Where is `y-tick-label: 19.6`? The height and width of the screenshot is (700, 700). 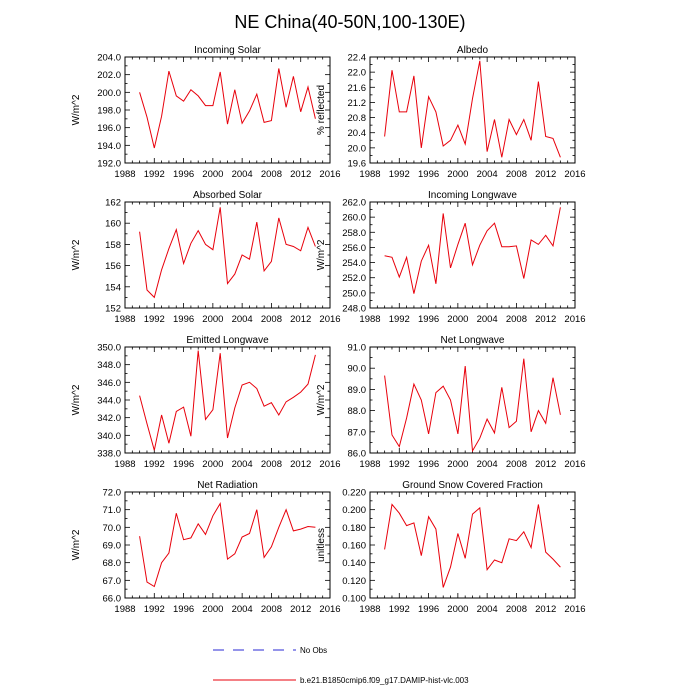 y-tick-label: 19.6 is located at coordinates (357, 164).